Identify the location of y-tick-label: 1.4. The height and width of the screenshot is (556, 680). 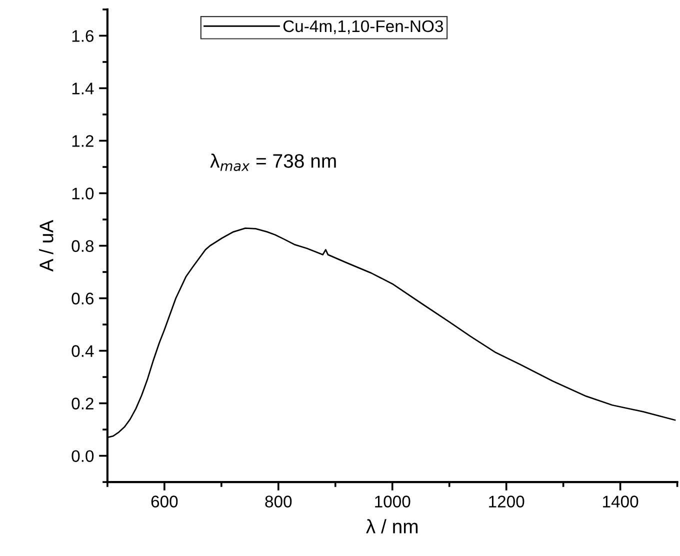
(83, 88).